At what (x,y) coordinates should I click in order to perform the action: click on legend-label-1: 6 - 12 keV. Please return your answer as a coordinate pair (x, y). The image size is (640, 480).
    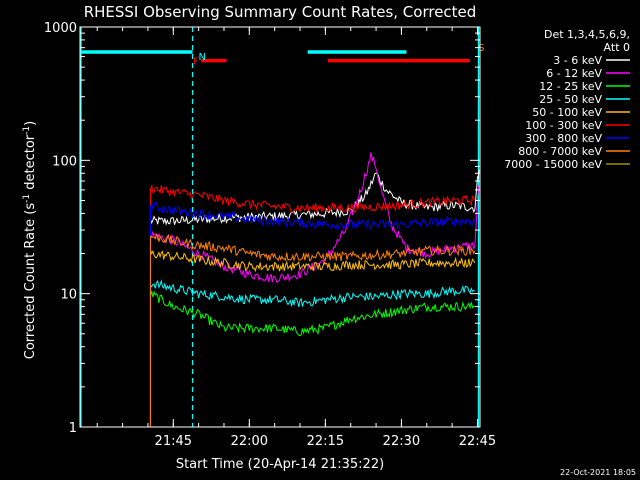
    Looking at the image, I should click on (574, 73).